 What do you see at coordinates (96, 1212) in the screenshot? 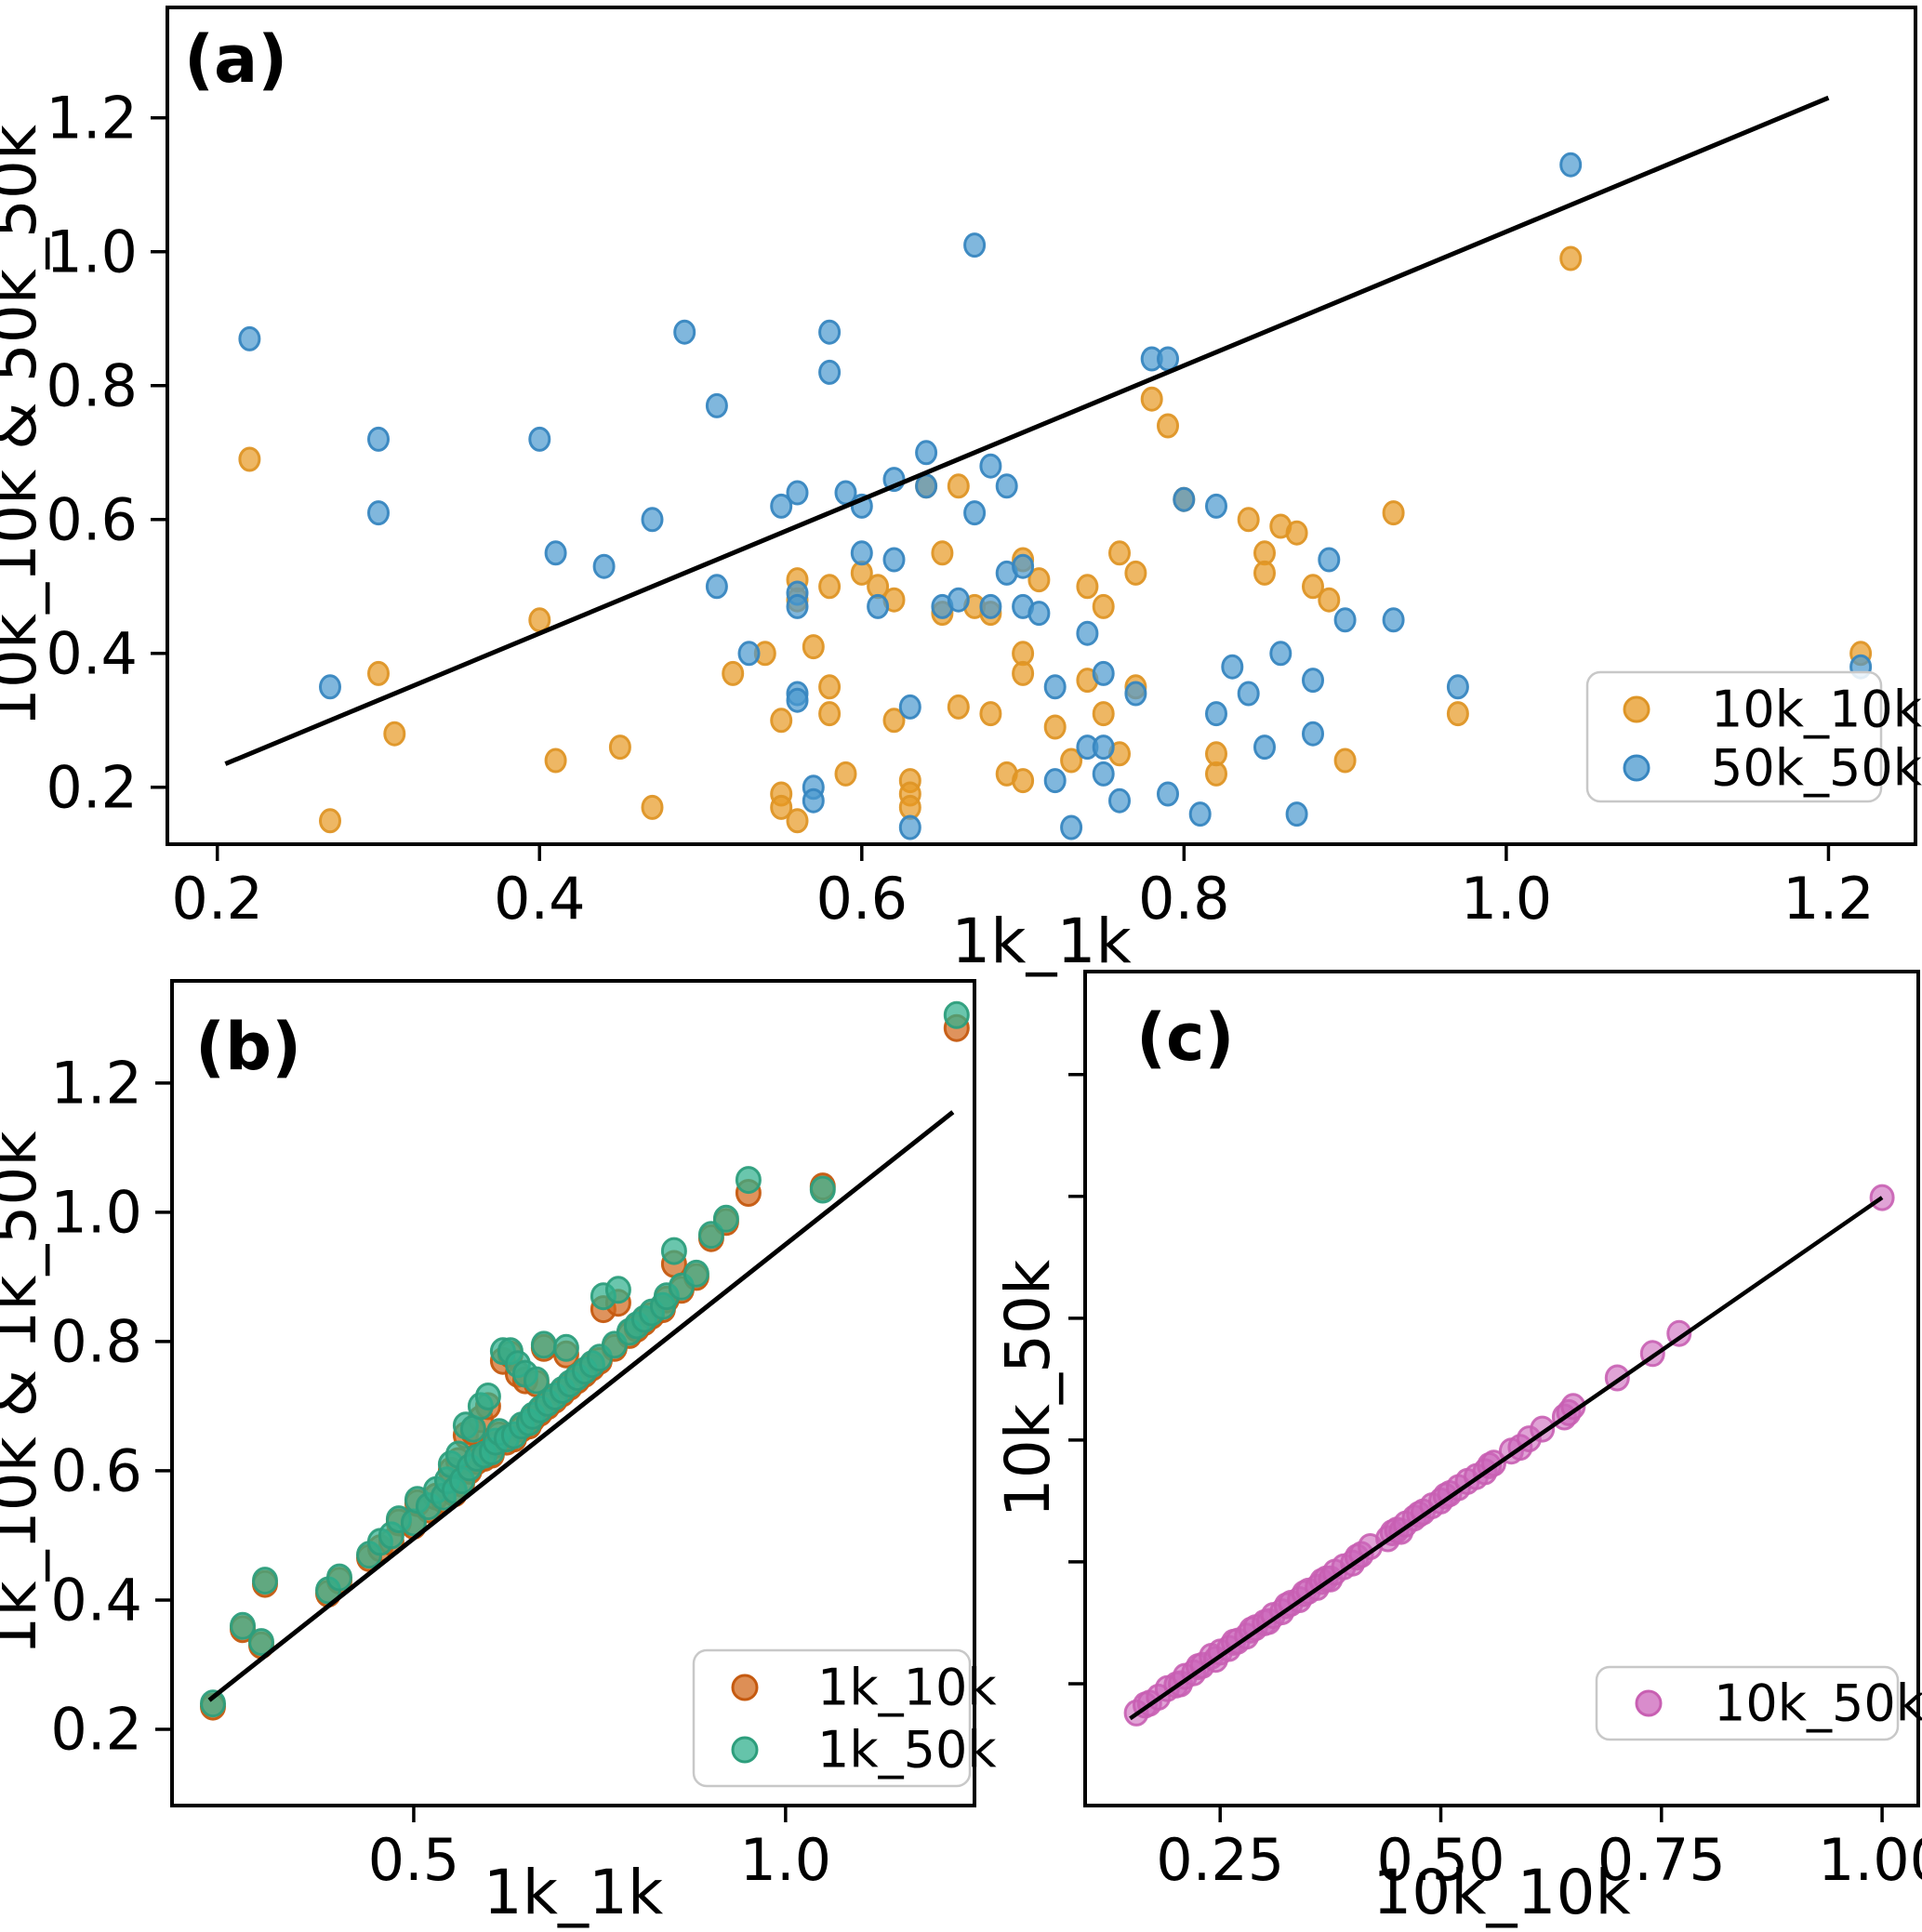
I see `y-tick-label: 1.0` at bounding box center [96, 1212].